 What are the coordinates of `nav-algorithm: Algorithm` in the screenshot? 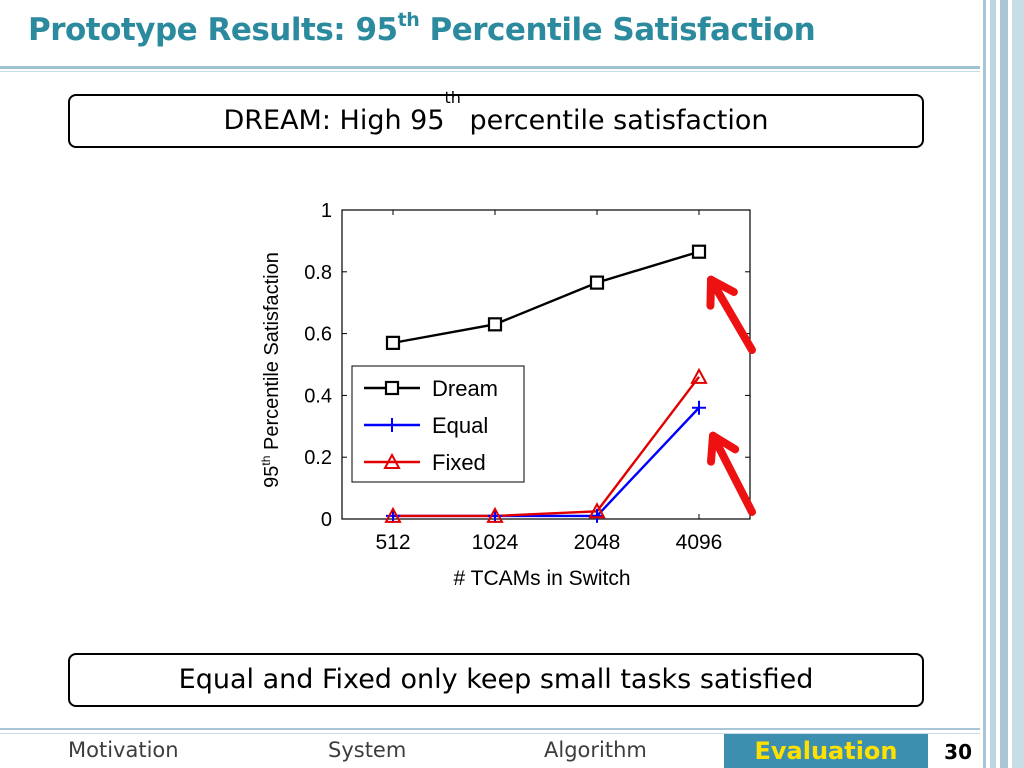 It's located at (595, 750).